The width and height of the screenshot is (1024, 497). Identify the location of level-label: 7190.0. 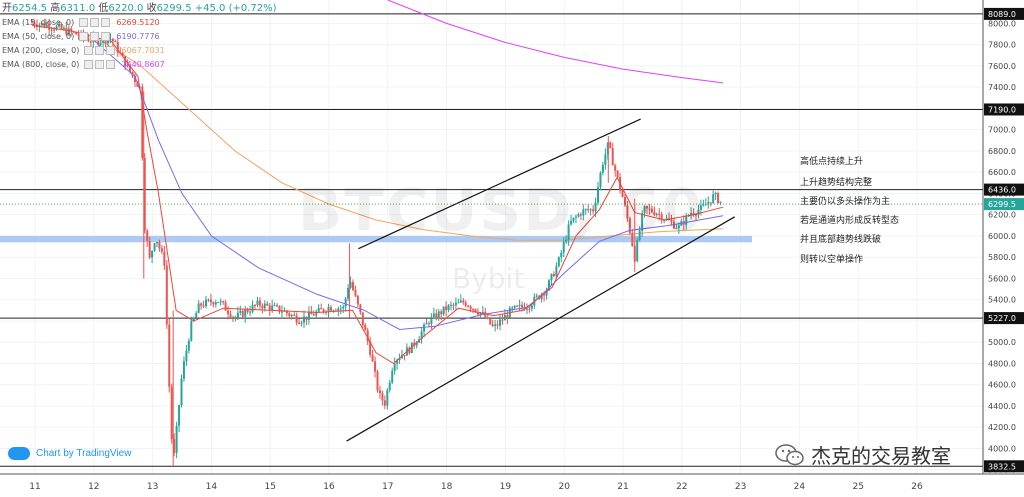
(1002, 109).